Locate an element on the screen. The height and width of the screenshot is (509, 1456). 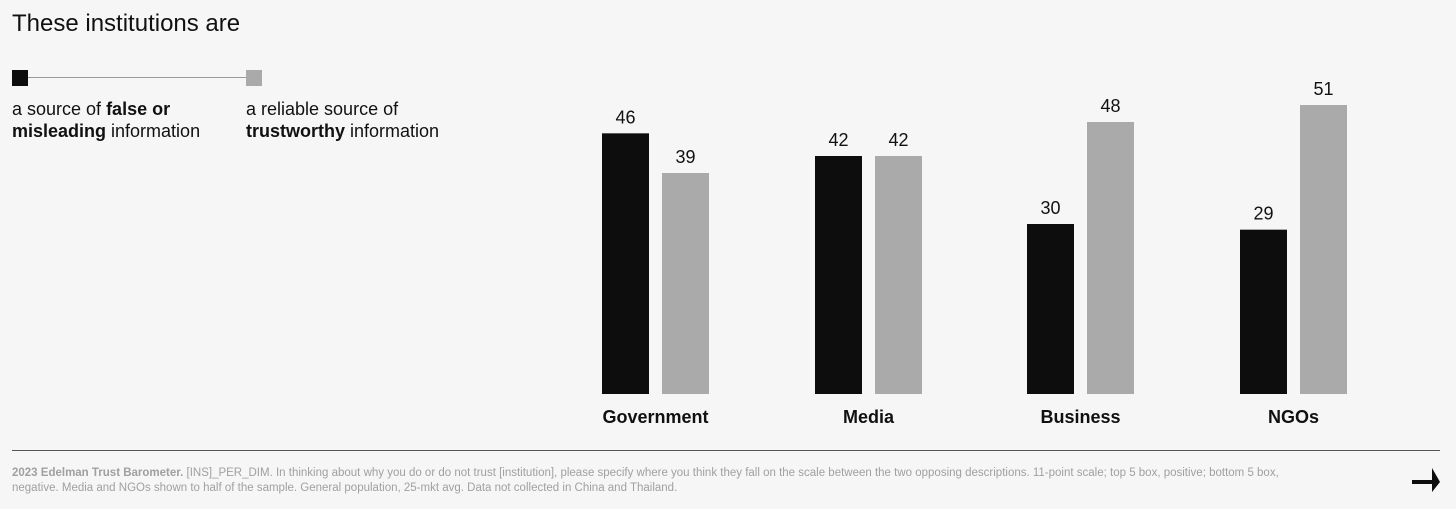
data-label-media-series-2: 42 is located at coordinates (898, 140).